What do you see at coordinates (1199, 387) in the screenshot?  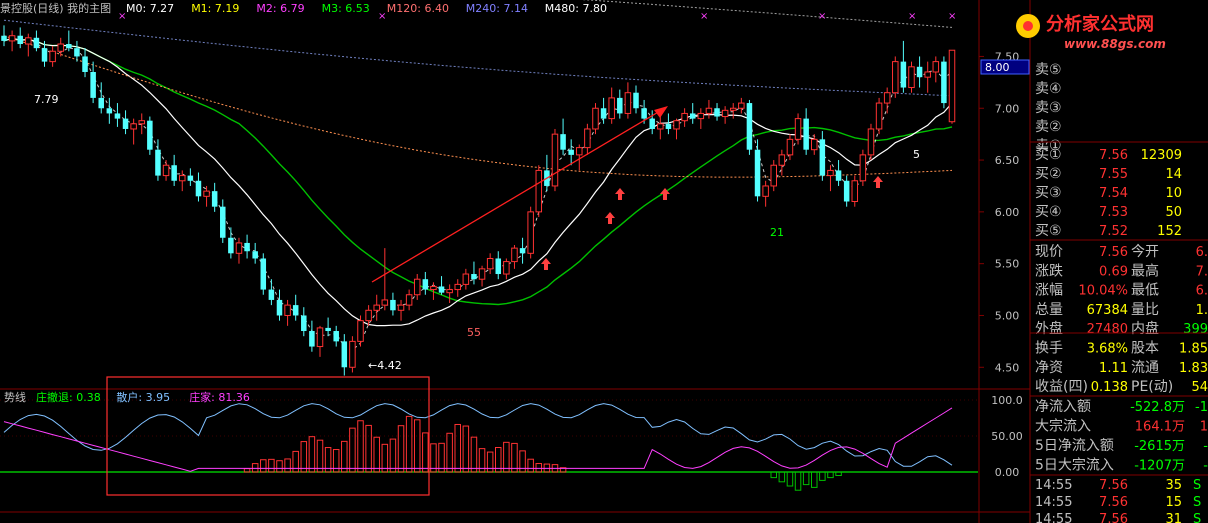 I see `quote-value-2: 54` at bounding box center [1199, 387].